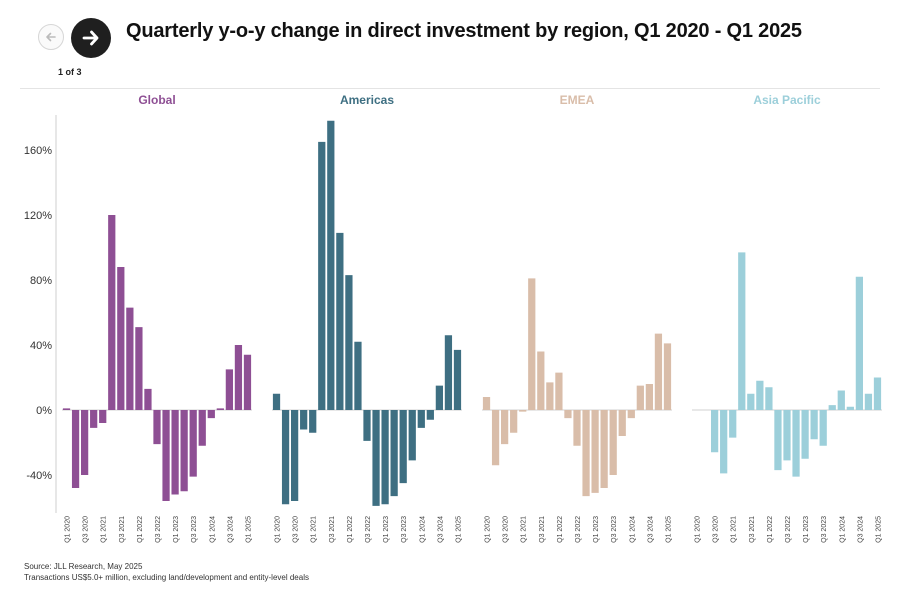 Image resolution: width=900 pixels, height=598 pixels. I want to click on panel-title: Asia Pacific, so click(787, 100).